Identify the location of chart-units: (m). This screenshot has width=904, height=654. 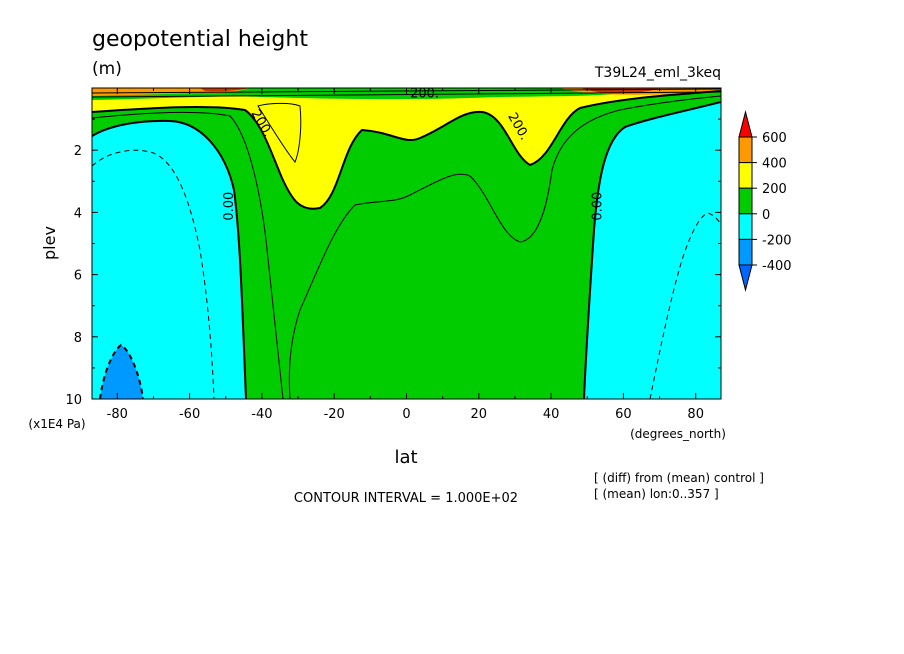
(107, 69).